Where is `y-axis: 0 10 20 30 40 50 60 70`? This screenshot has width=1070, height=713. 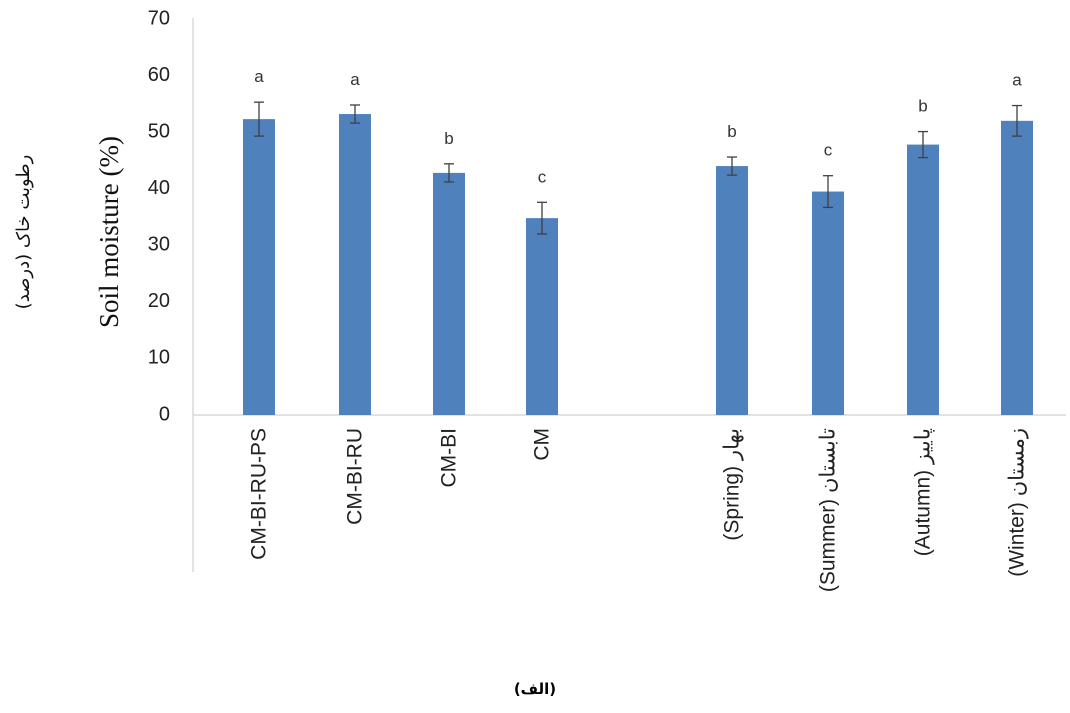
y-axis: 0 10 20 30 40 50 60 70 is located at coordinates (171, 289).